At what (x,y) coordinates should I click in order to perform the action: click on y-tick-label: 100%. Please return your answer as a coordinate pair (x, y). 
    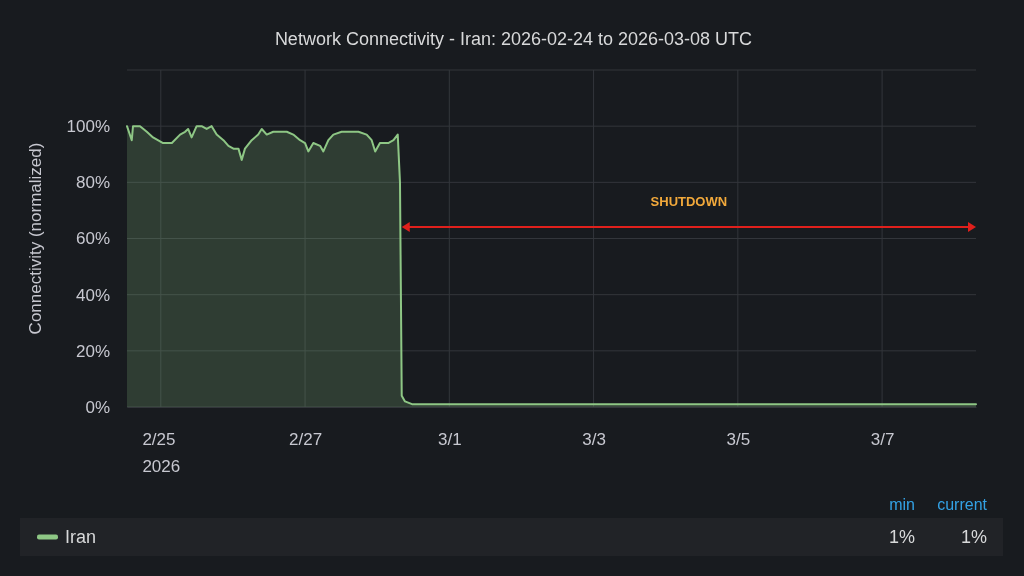
    Looking at the image, I should click on (88, 127).